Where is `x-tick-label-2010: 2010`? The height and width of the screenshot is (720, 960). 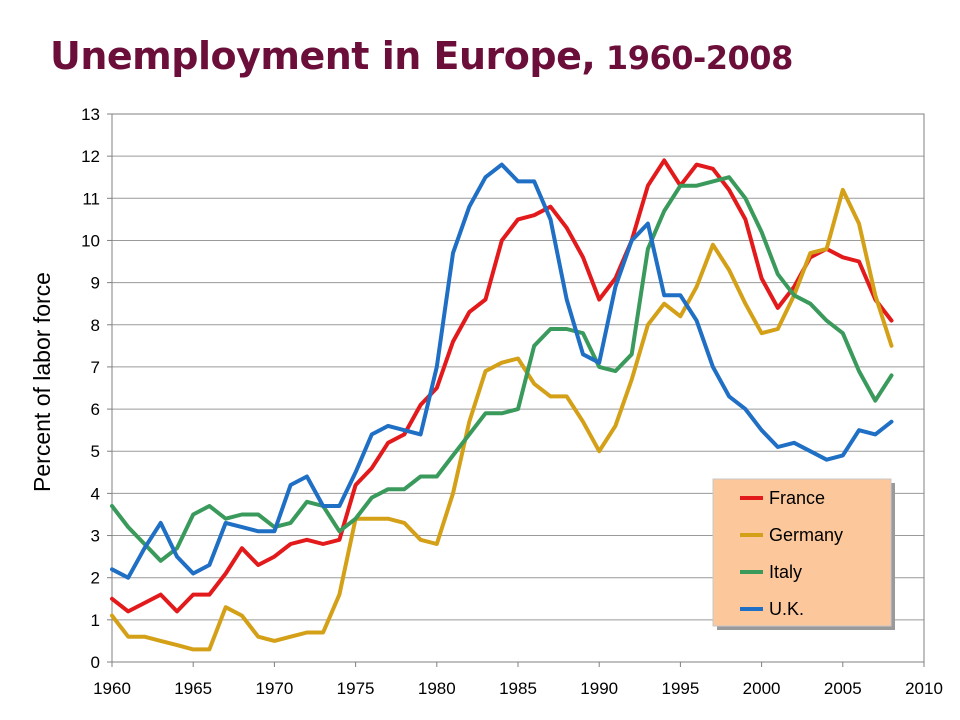
x-tick-label-2010: 2010 is located at coordinates (924, 688).